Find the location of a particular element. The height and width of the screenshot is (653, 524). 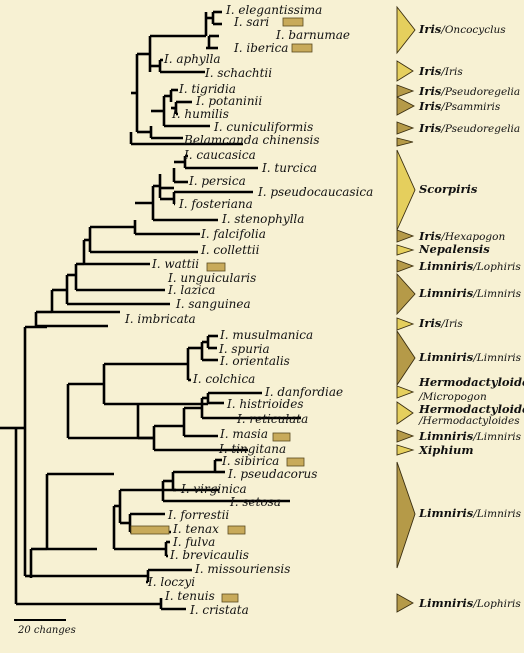

clade-sublabelmicropogon: /Micropogon is located at coordinates (452, 397).